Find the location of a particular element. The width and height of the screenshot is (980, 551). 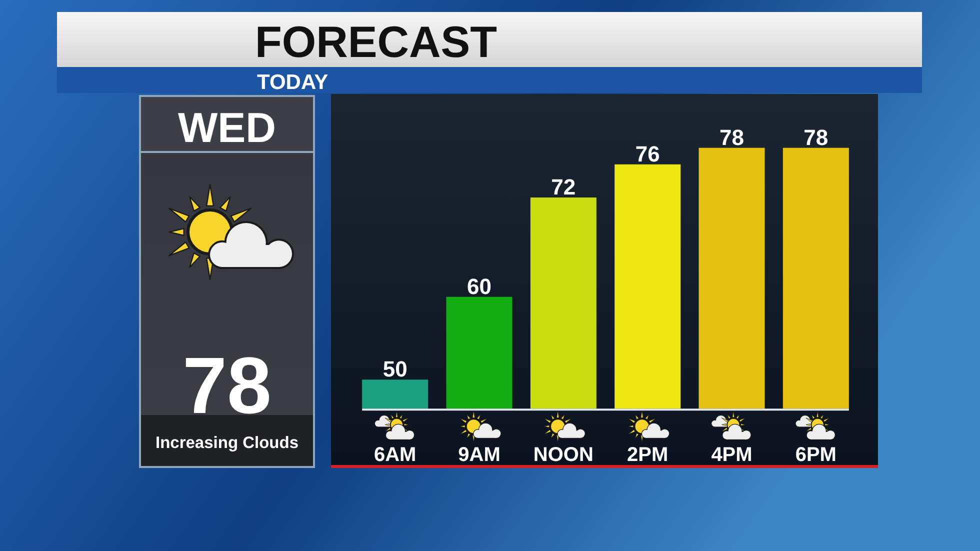

text: 78 is located at coordinates (227, 385).